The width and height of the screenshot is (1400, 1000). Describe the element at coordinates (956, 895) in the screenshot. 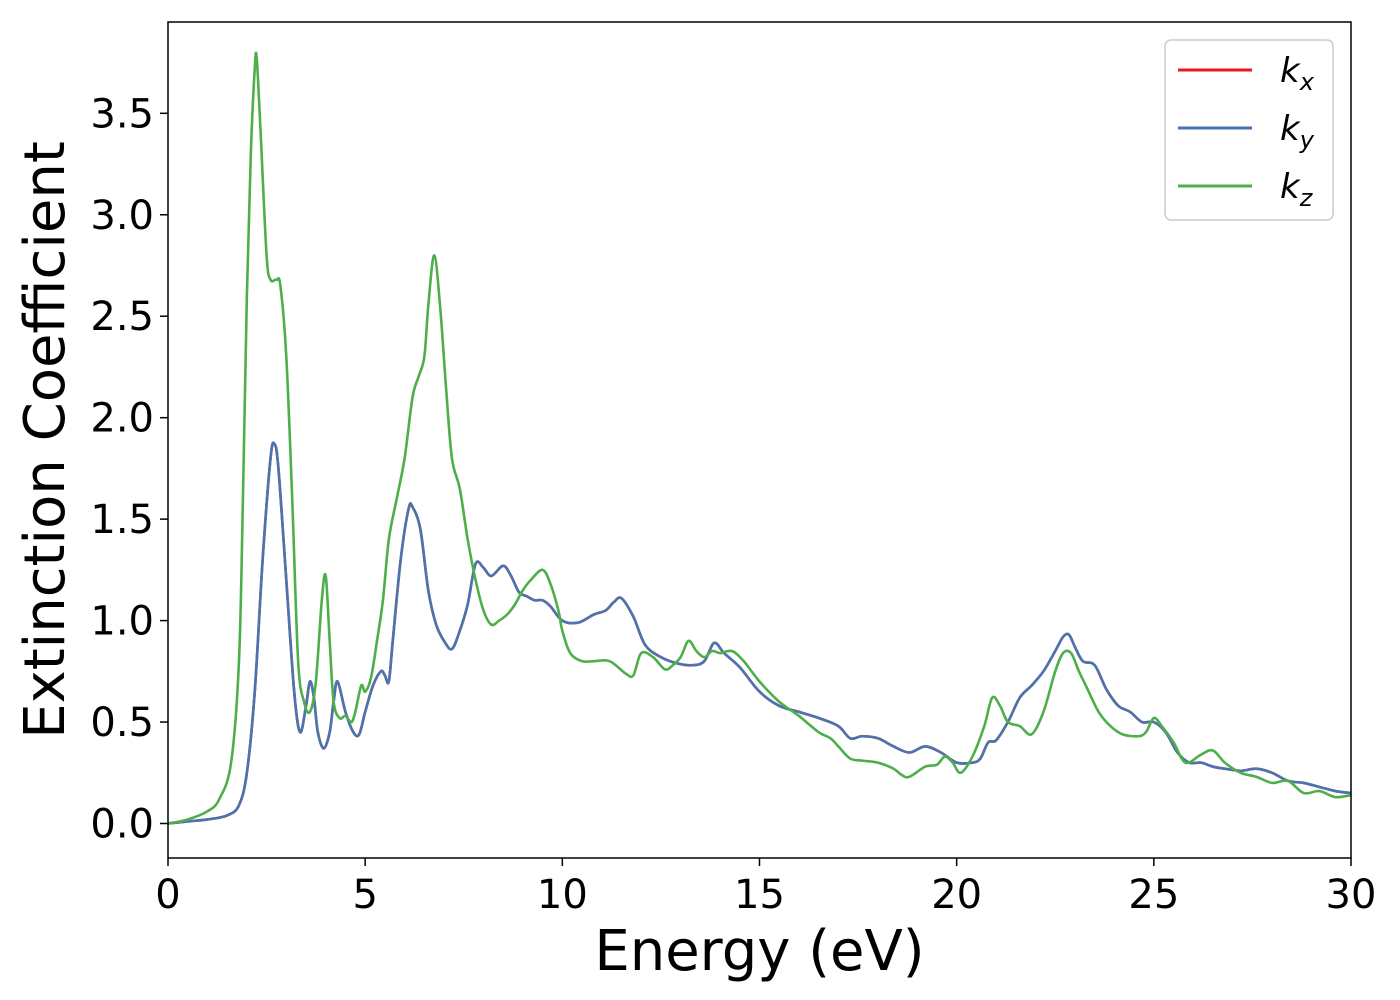

I see `x-tick-label: 20` at that location.